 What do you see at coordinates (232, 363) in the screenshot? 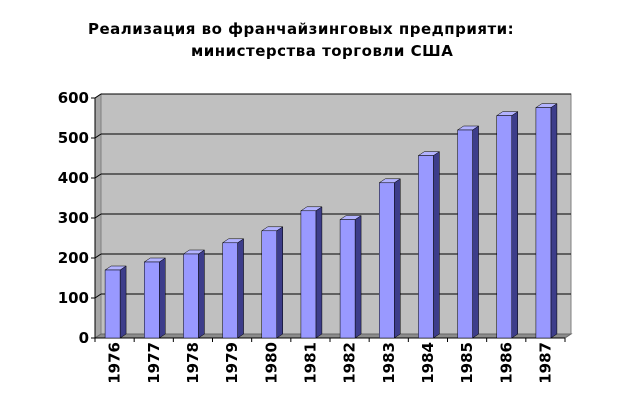
I see `x-tick-label: 1979` at bounding box center [232, 363].